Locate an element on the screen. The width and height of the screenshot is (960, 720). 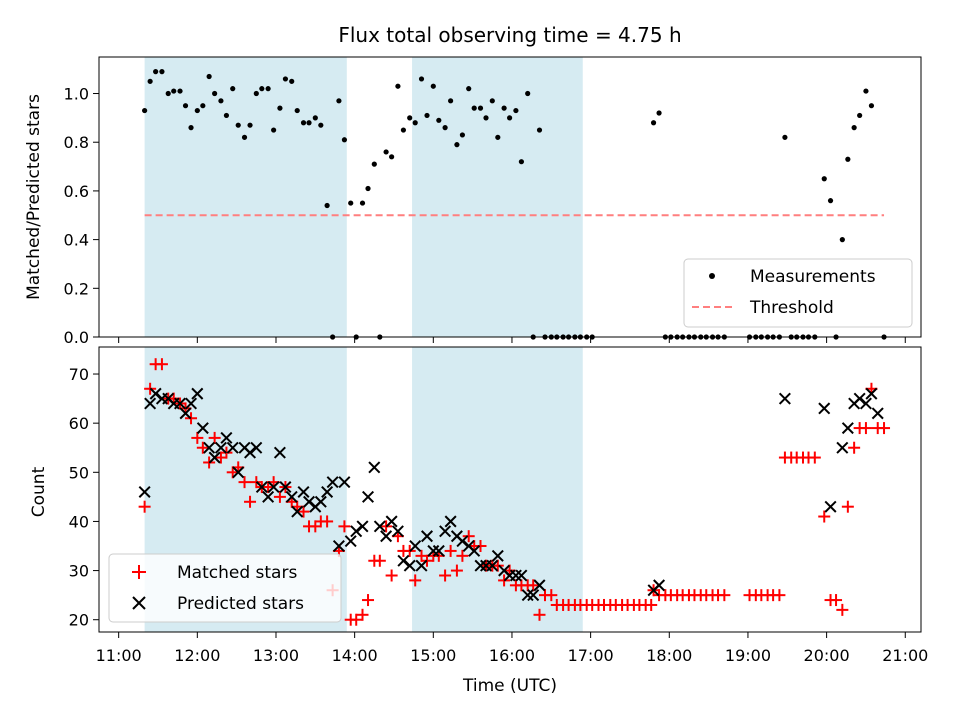
top-legend: Measurements Threshold is located at coordinates (798, 293).